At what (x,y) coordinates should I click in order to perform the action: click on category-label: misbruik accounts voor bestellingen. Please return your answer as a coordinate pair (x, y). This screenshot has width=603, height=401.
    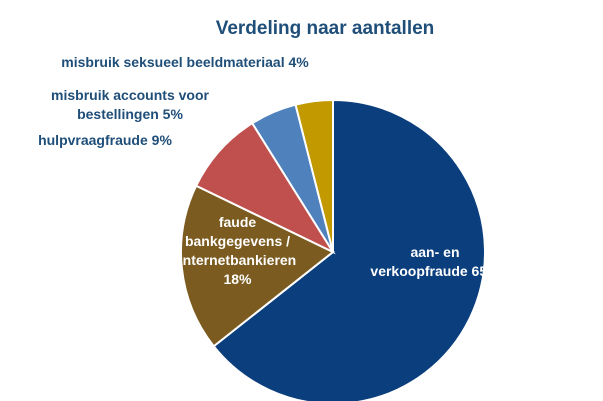
    Looking at the image, I should click on (130, 104).